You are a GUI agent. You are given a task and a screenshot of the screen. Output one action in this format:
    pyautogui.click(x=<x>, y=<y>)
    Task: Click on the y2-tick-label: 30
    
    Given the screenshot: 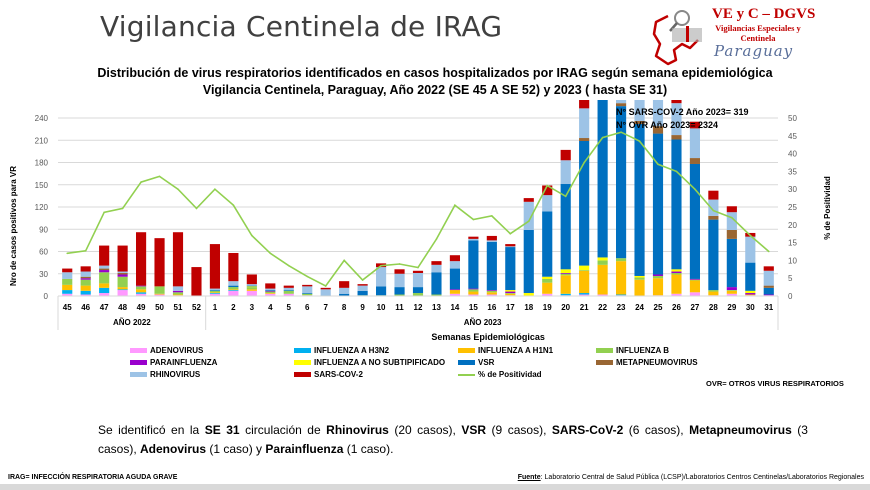 What is the action you would take?
    pyautogui.click(x=792, y=189)
    